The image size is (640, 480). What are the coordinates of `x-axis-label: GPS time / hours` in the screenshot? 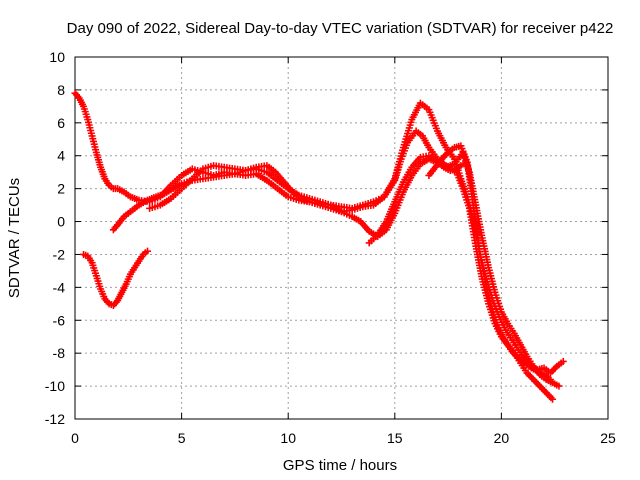 It's located at (340, 465).